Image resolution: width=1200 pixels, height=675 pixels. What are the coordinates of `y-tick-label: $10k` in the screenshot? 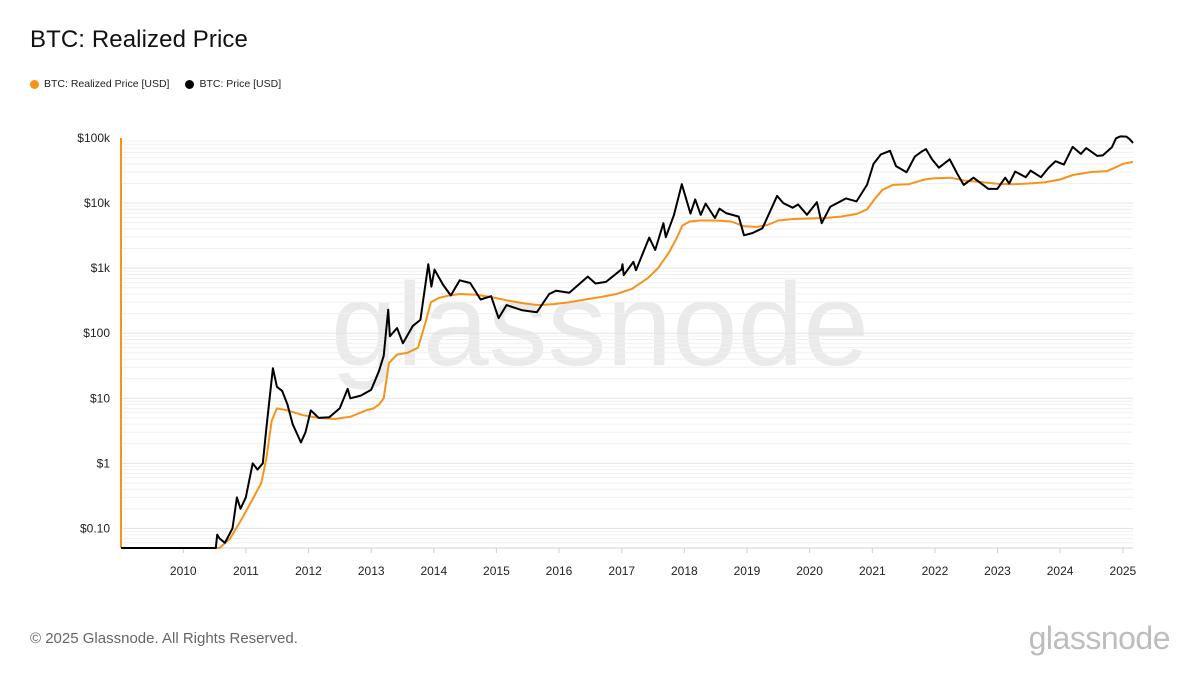 It's located at (97, 203).